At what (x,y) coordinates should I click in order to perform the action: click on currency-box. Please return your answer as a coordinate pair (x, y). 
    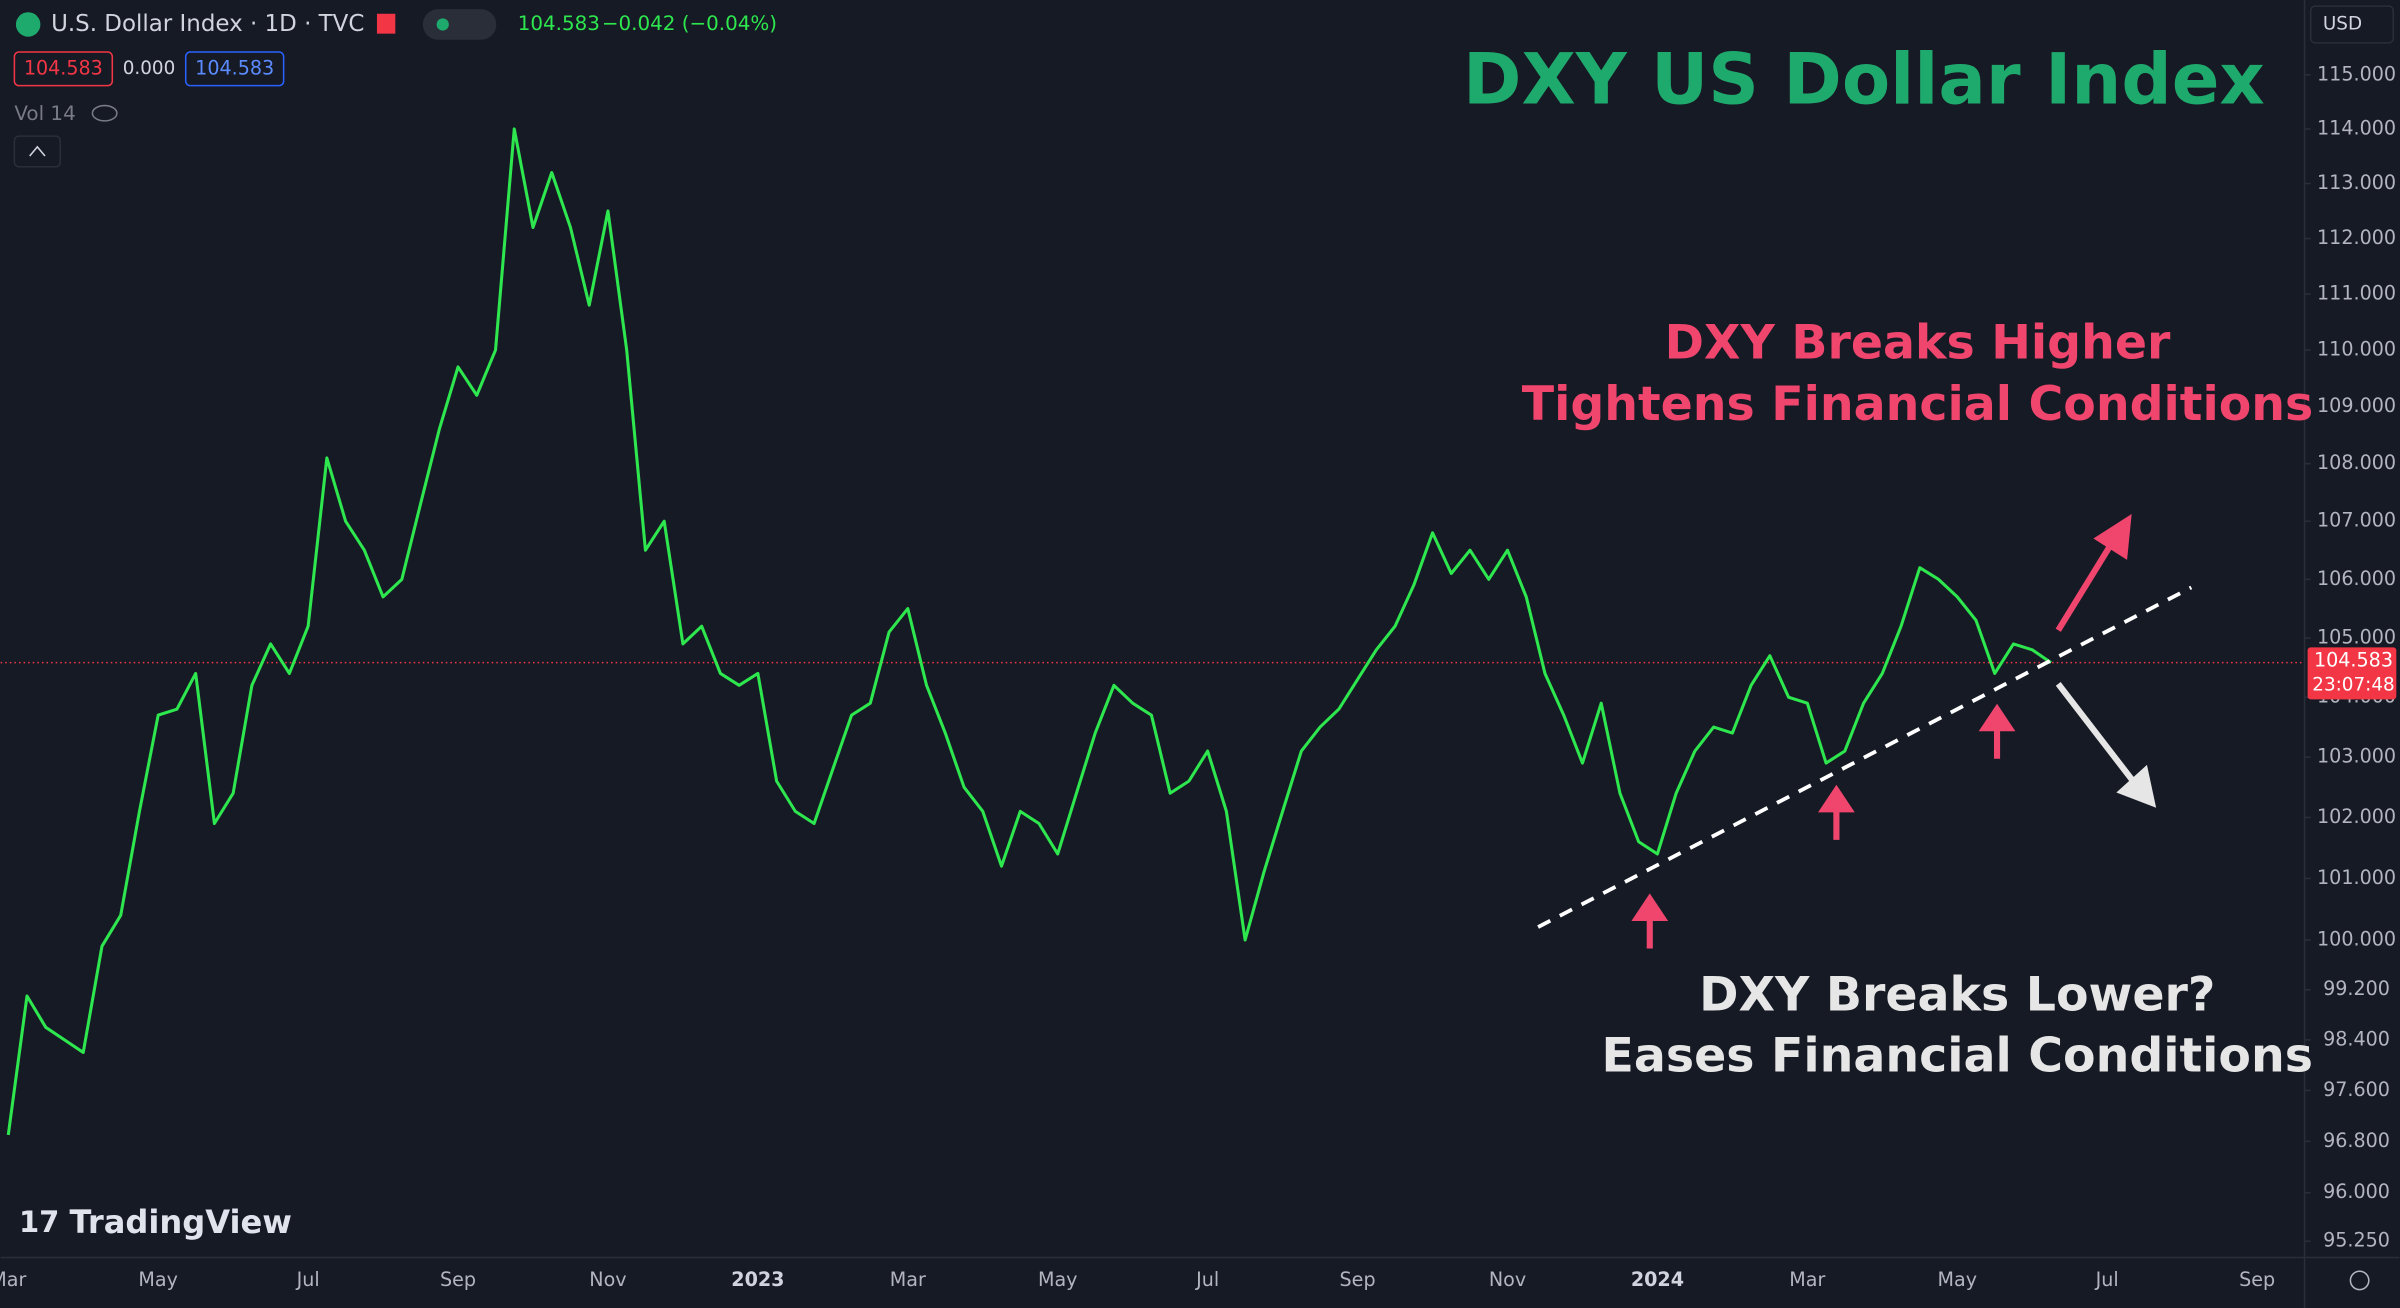
    Looking at the image, I should click on (2352, 24).